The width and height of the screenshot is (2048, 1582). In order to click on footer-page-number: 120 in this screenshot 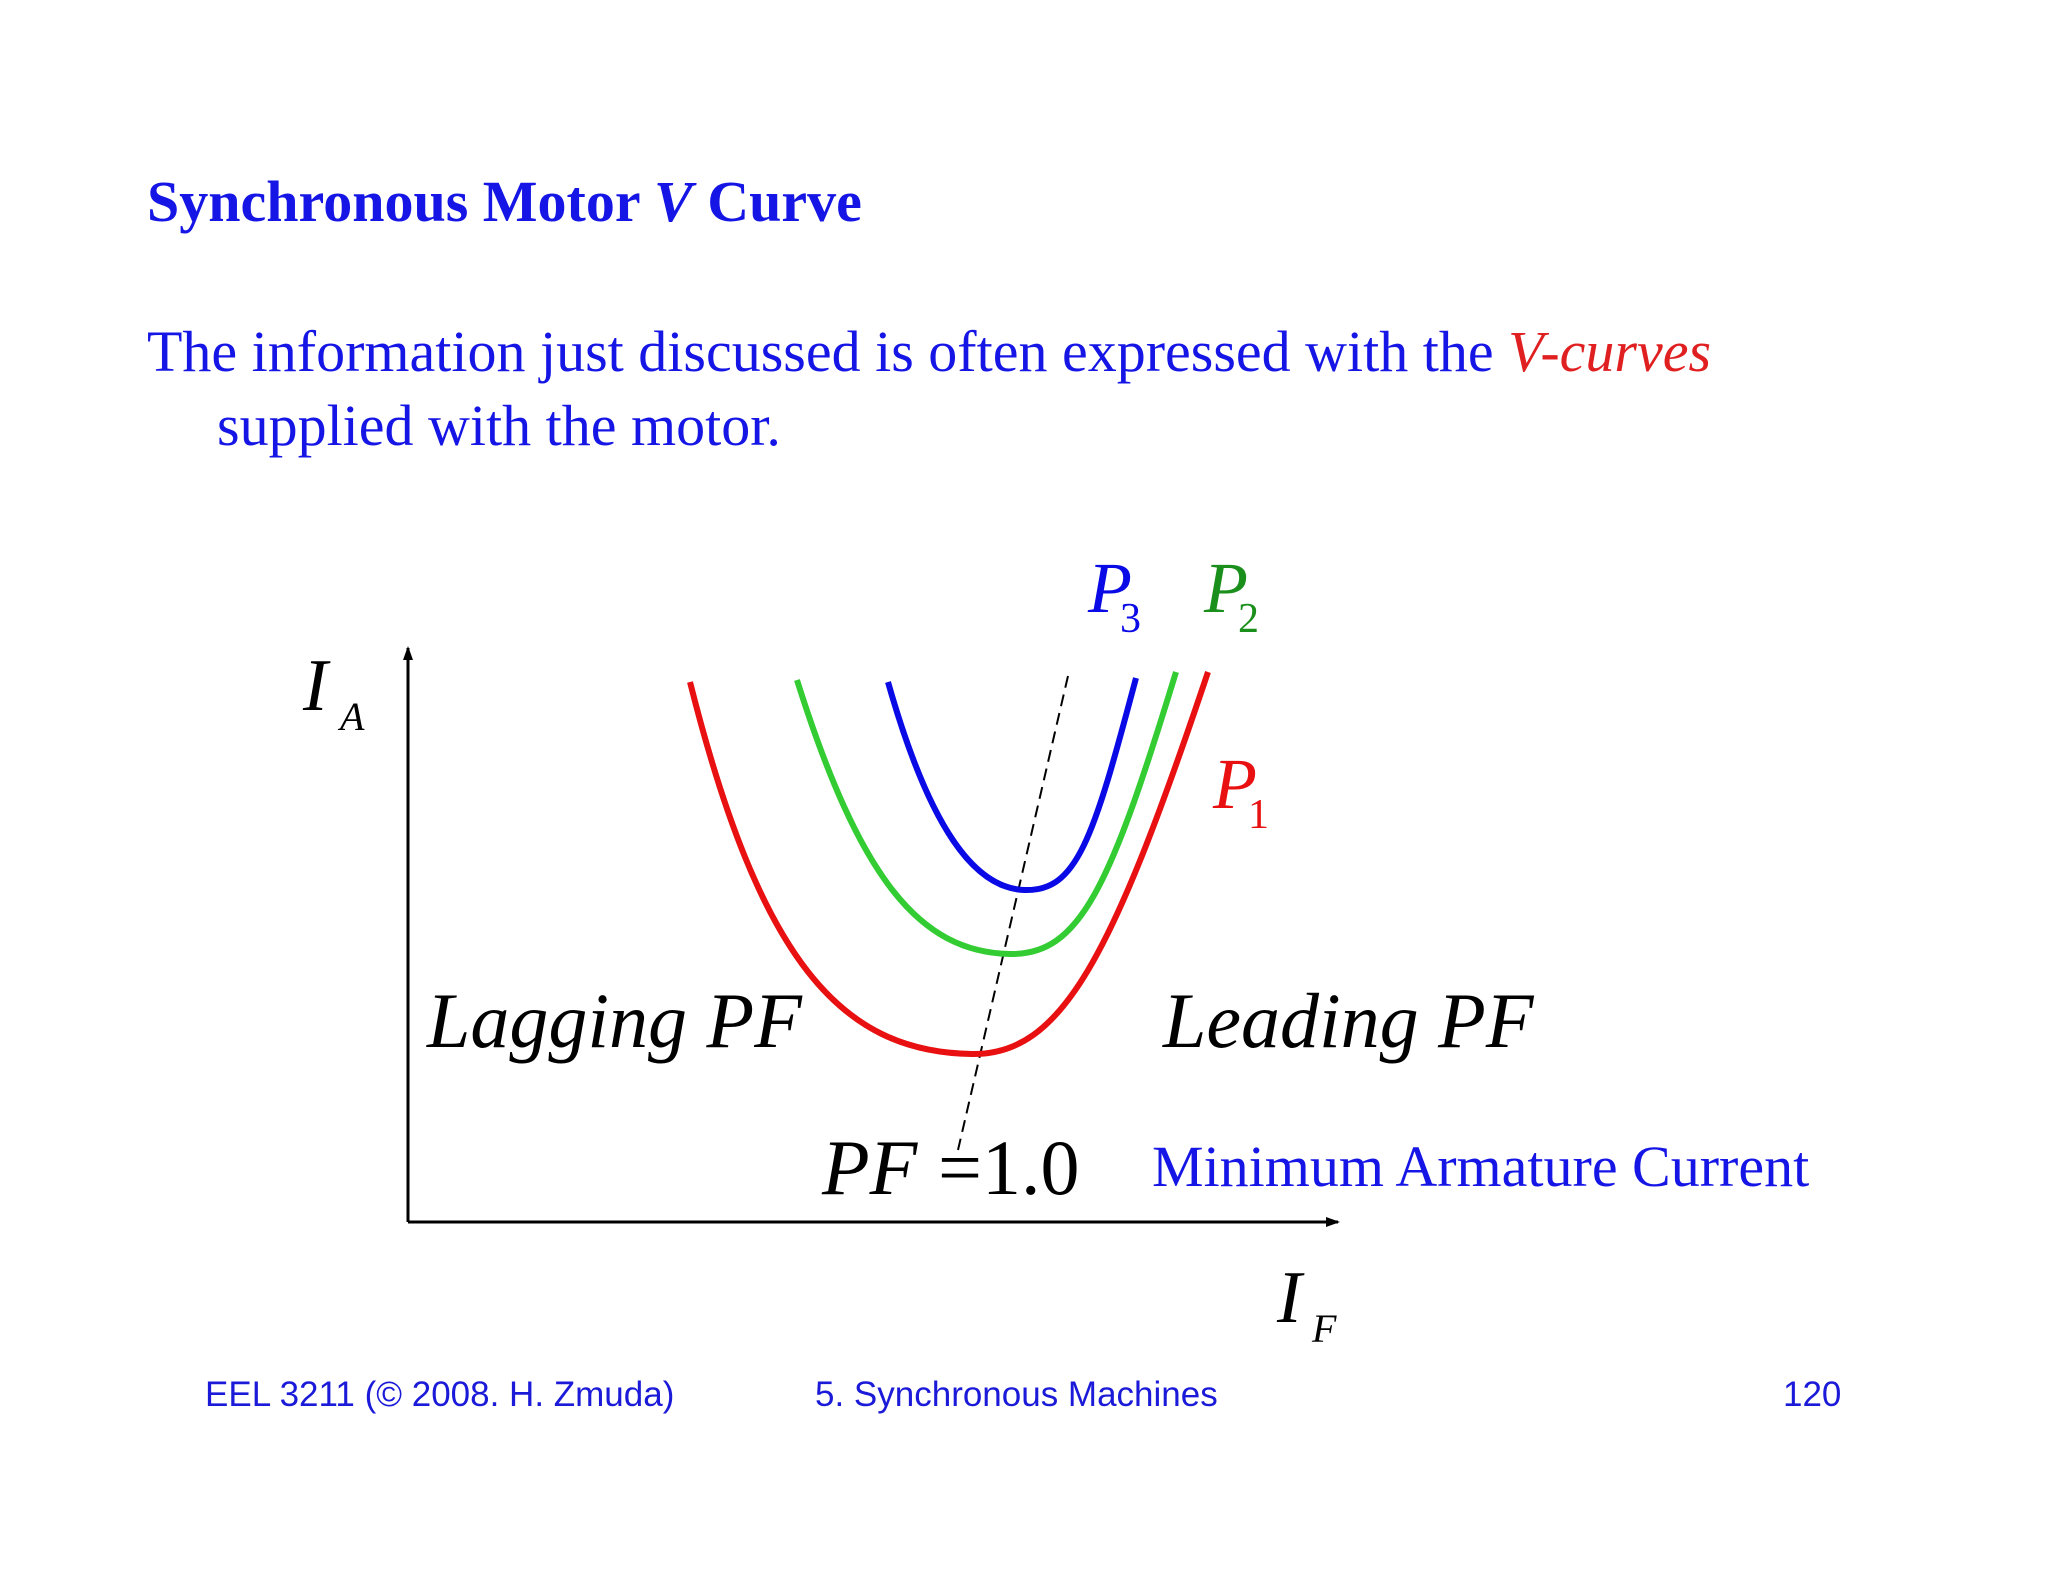, I will do `click(1812, 1394)`.